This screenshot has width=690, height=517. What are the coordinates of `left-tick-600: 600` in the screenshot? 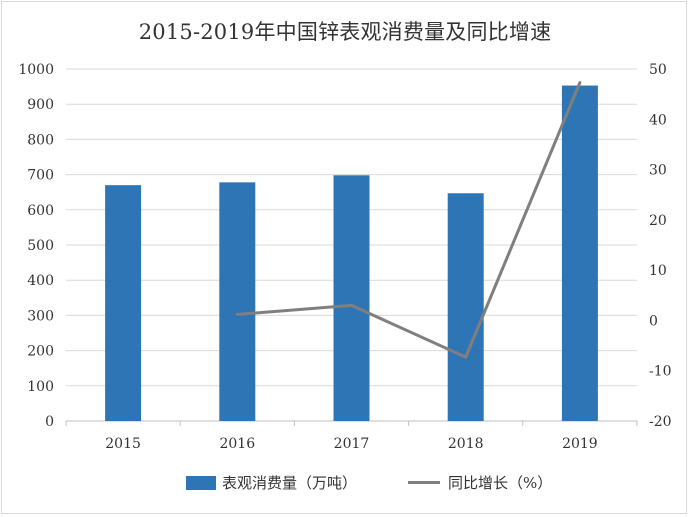 It's located at (40, 211).